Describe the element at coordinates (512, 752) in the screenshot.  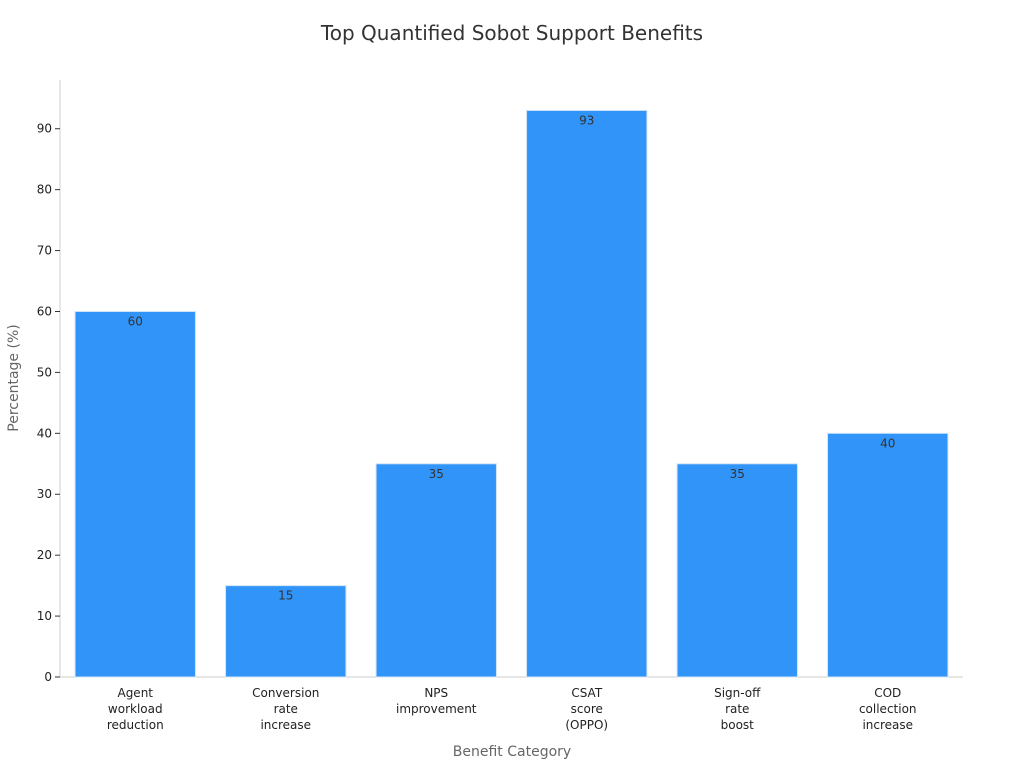
I see `x-axis-label: Benefit Category` at that location.